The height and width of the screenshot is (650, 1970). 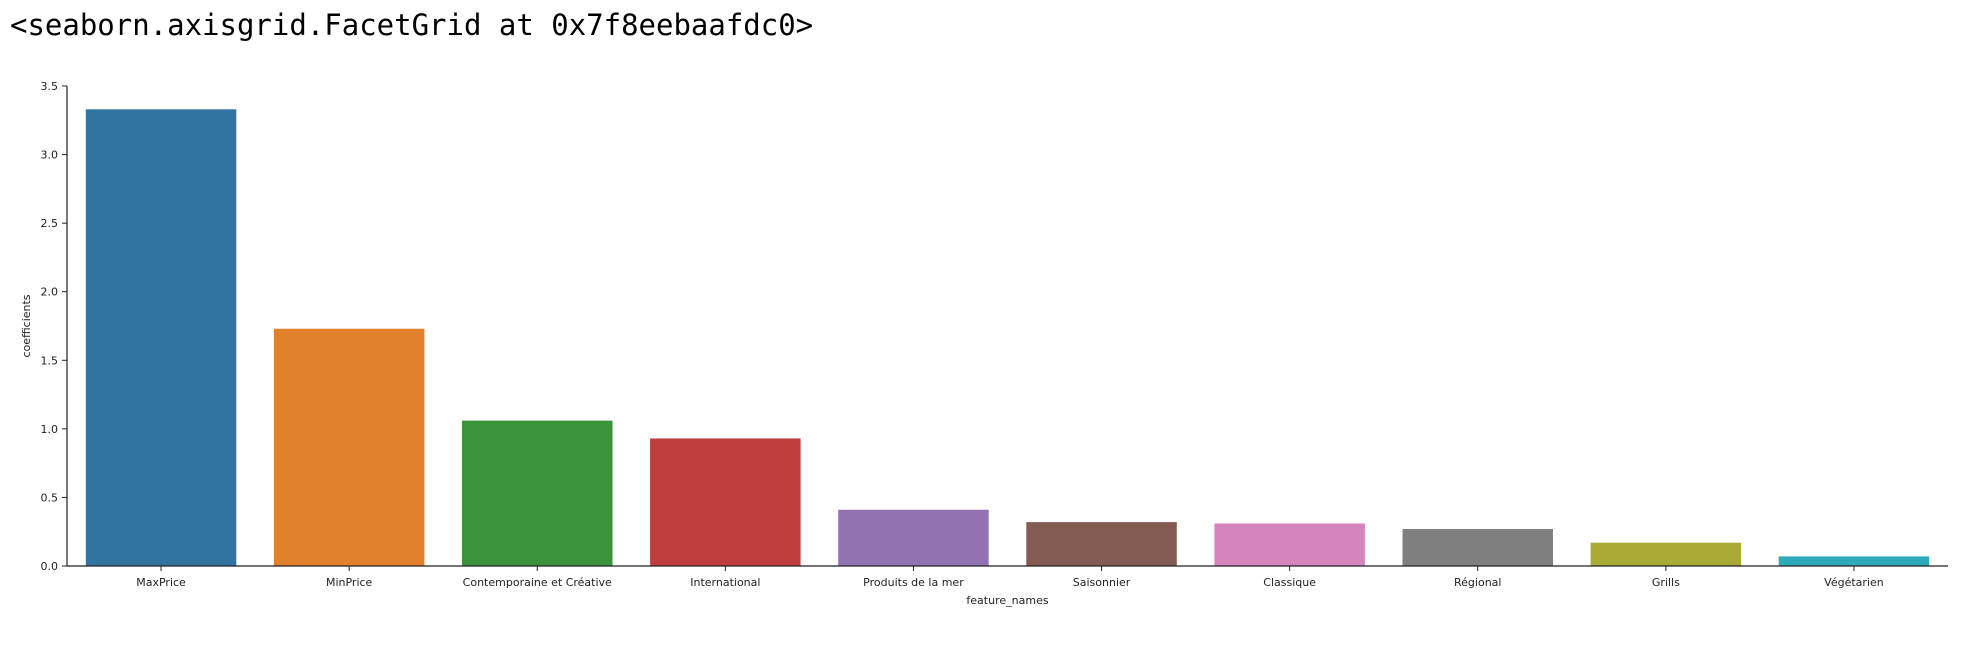 I want to click on y-tick-label-2: 1.0, so click(x=50, y=429).